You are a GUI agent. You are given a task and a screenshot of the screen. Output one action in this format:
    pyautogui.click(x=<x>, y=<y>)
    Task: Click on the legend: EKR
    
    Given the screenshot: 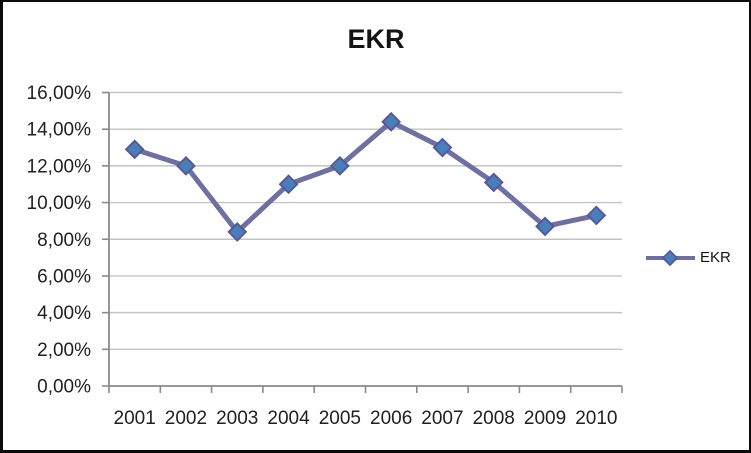 What is the action you would take?
    pyautogui.click(x=688, y=257)
    